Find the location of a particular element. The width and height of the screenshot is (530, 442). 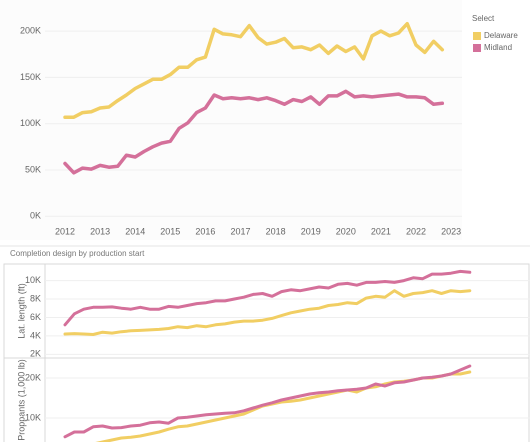

x-tick-label: 2012 is located at coordinates (65, 231).